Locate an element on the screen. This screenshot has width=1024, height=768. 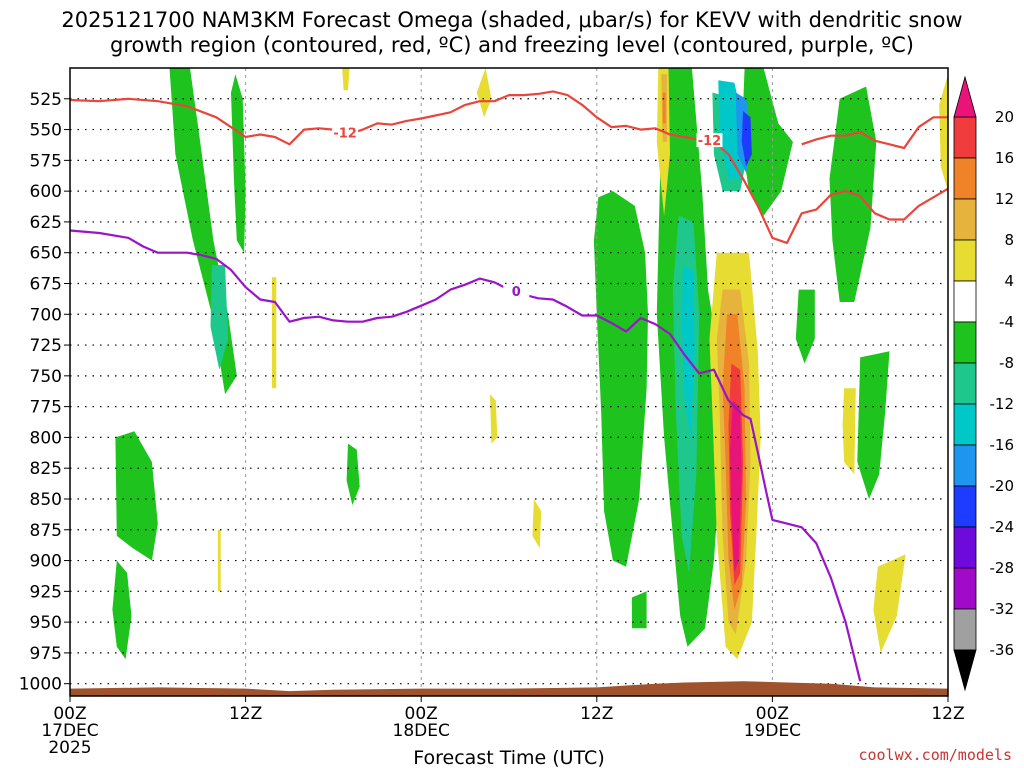
terrain-fill is located at coordinates (509, 688).